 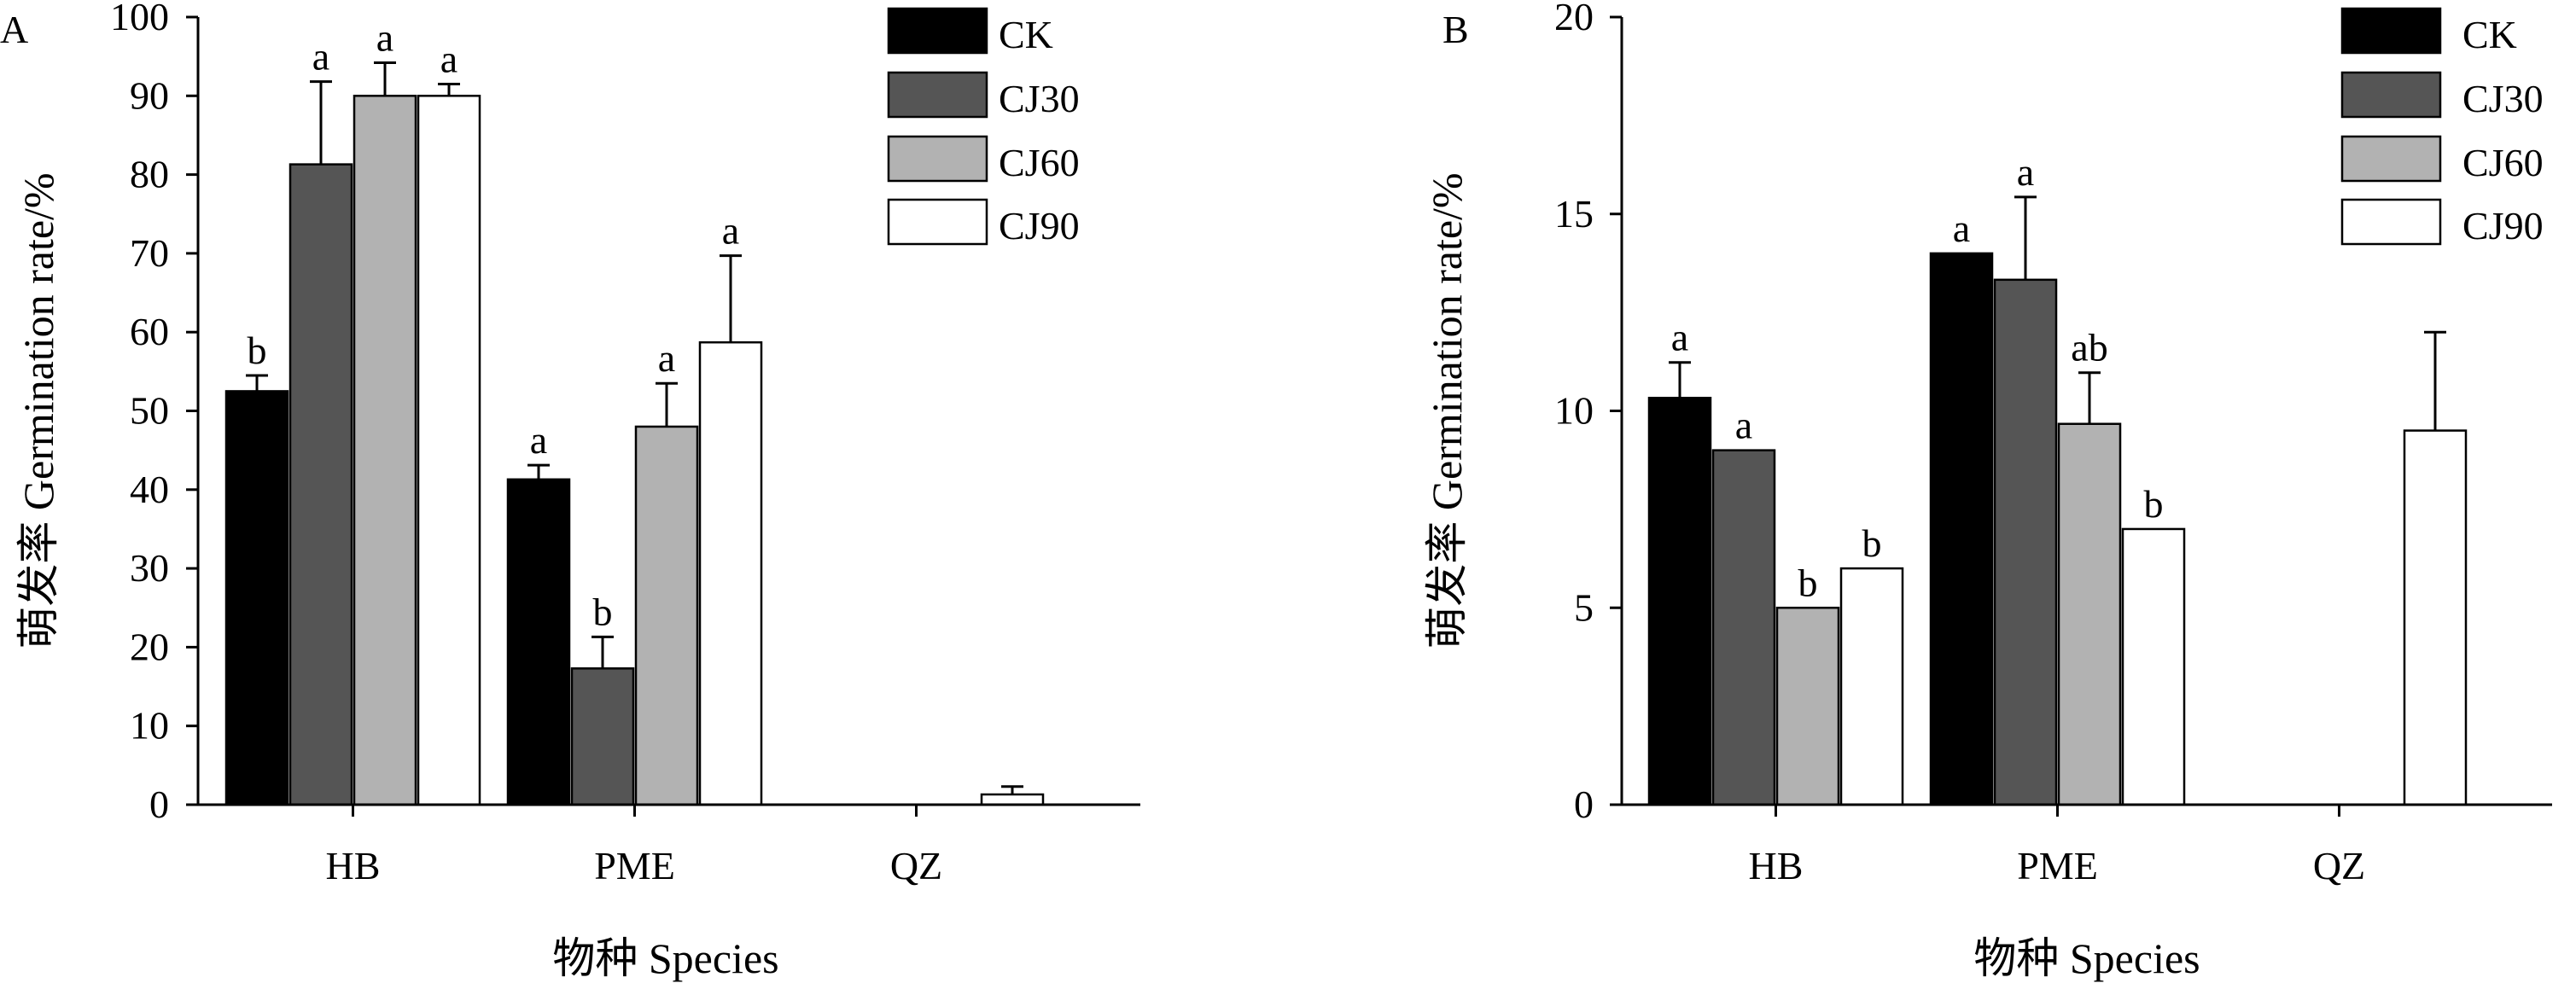 What do you see at coordinates (2089, 347) in the screenshot?
I see `significance-label: ab` at bounding box center [2089, 347].